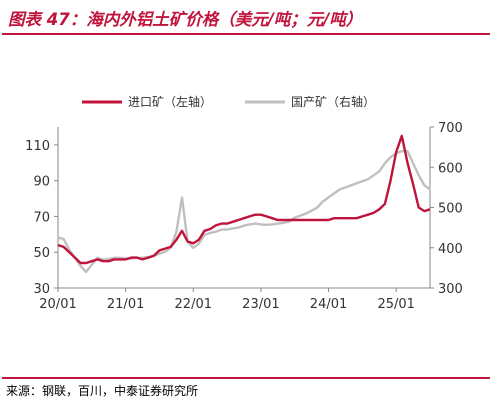  I want to click on title-divider, so click(246, 34).